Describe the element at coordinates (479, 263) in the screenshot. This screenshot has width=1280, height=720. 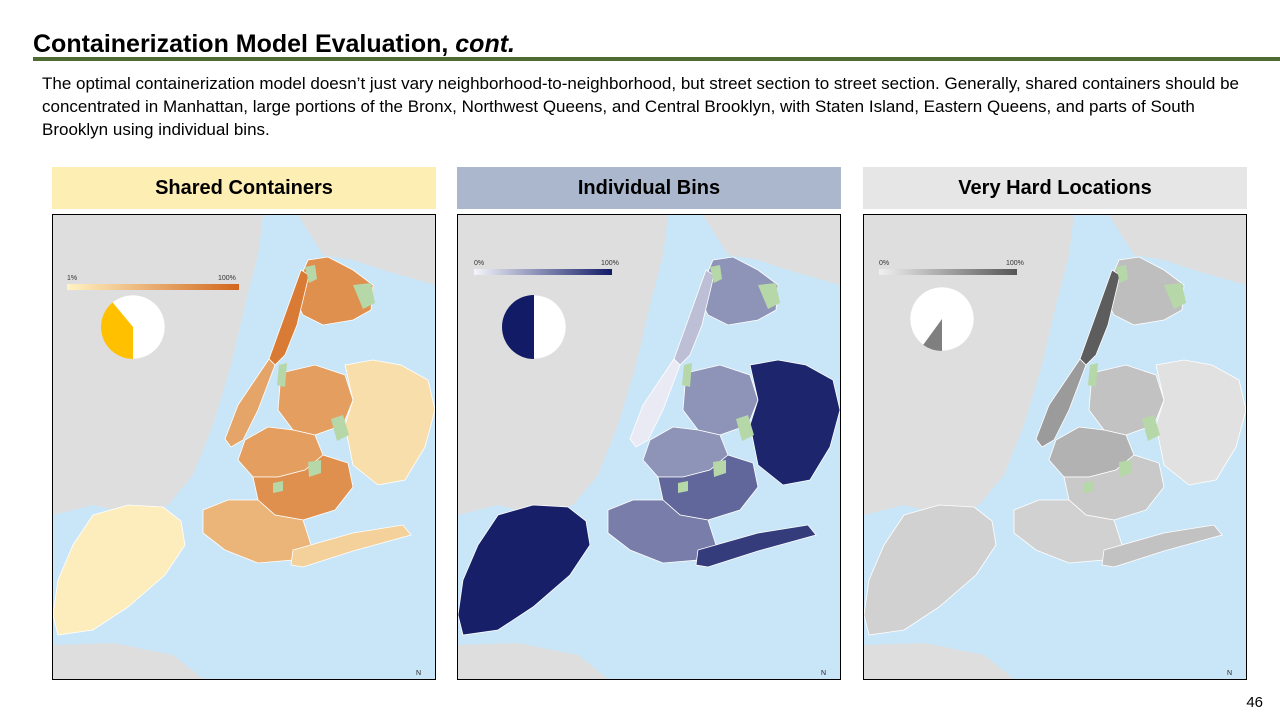
I see `legend-min-individual: 0%` at that location.